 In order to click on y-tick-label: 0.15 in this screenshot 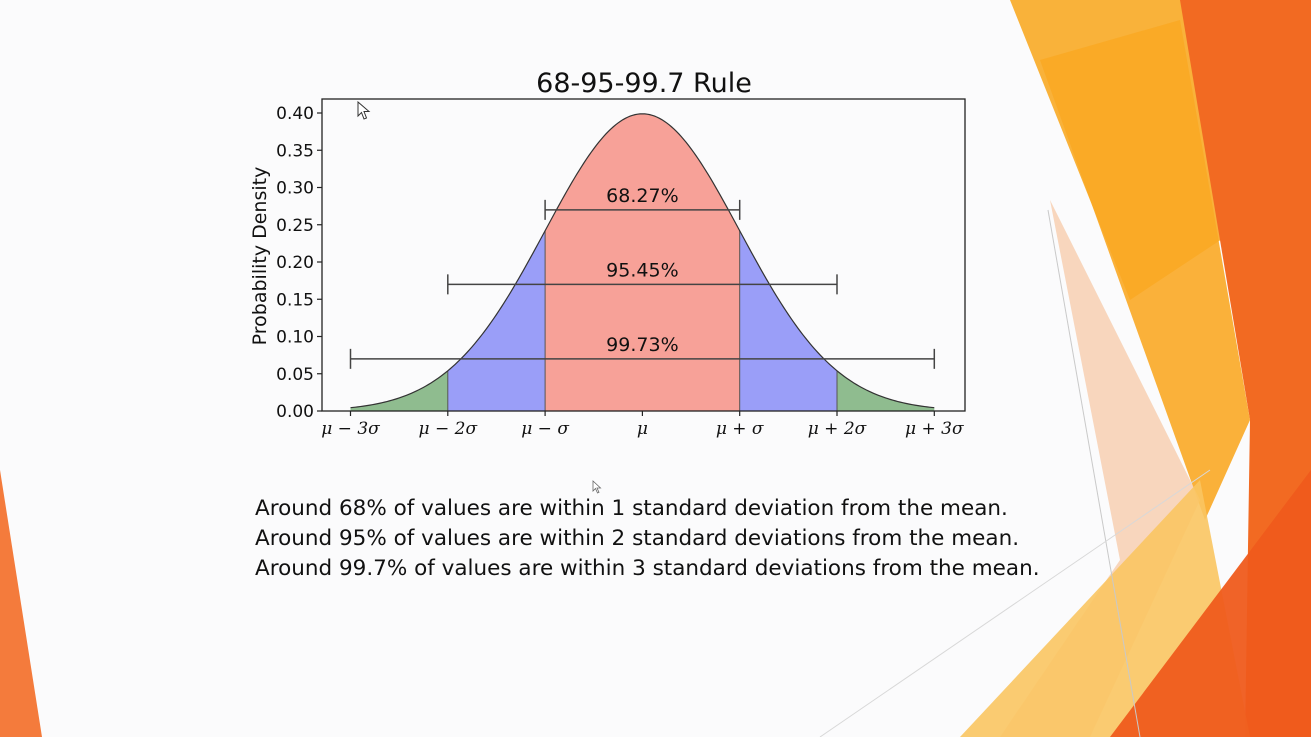, I will do `click(295, 300)`.